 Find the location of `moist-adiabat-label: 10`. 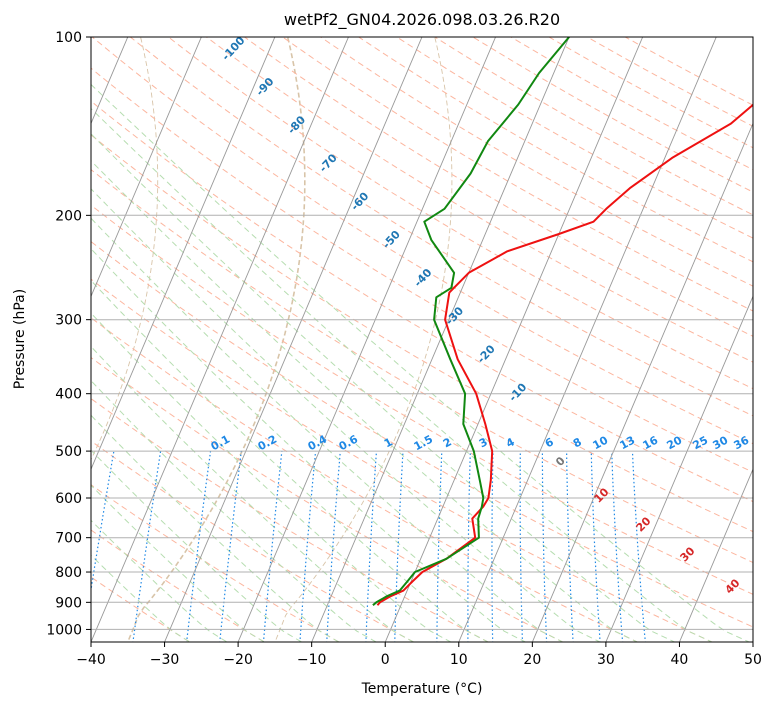

moist-adiabat-label: 10 is located at coordinates (602, 495).